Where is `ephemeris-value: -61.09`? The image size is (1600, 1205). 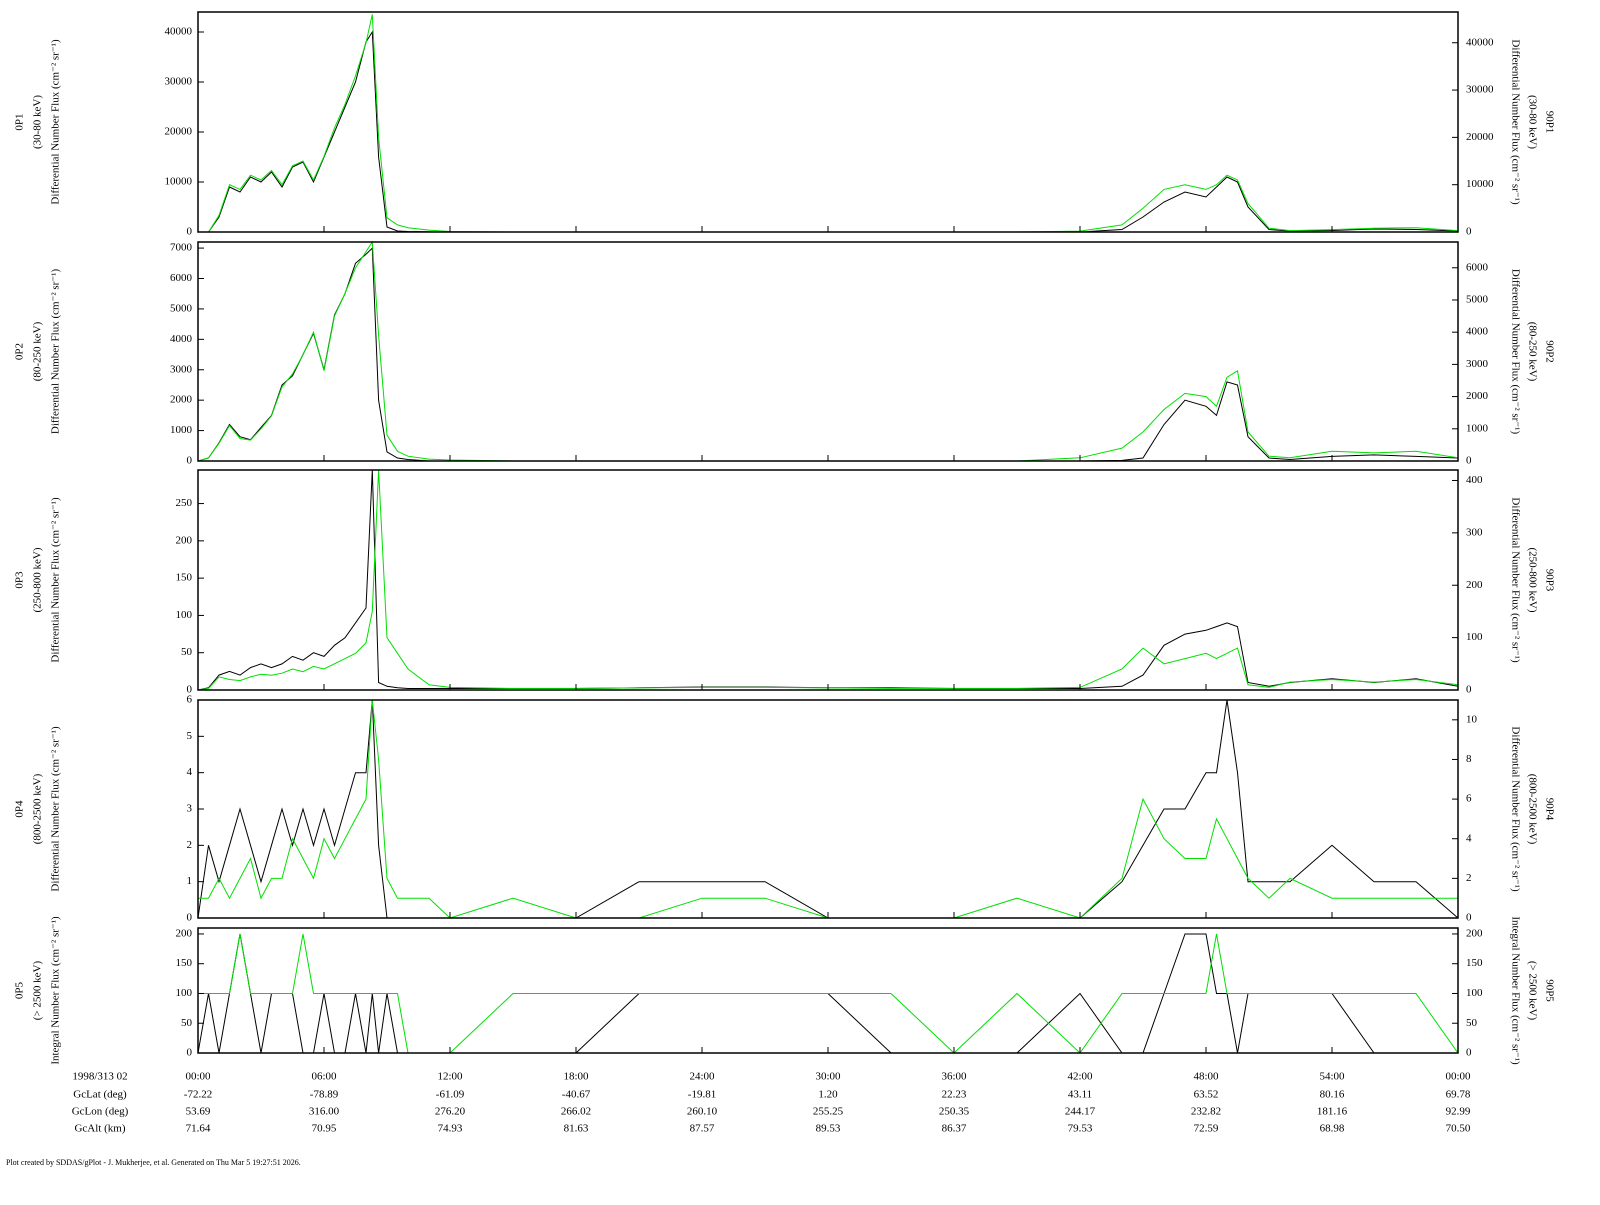
ephemeris-value: -61.09 is located at coordinates (450, 1095).